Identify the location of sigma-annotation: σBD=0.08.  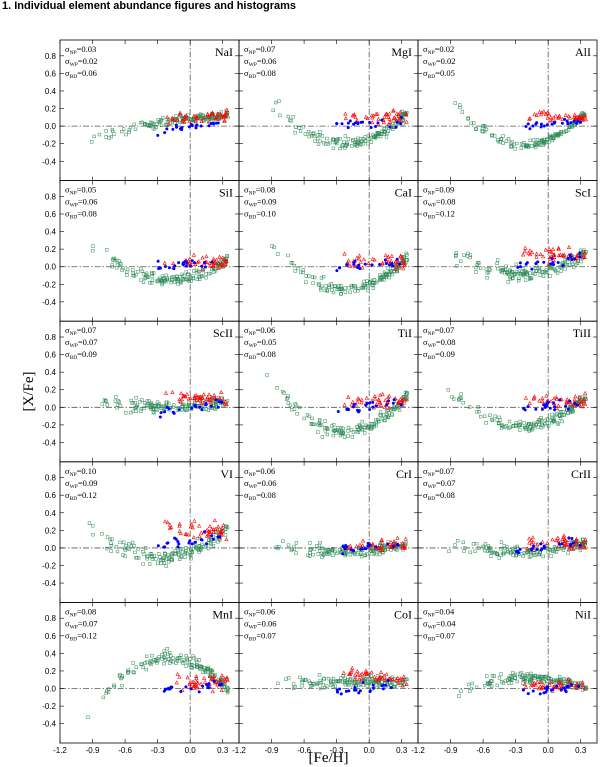
(260, 355).